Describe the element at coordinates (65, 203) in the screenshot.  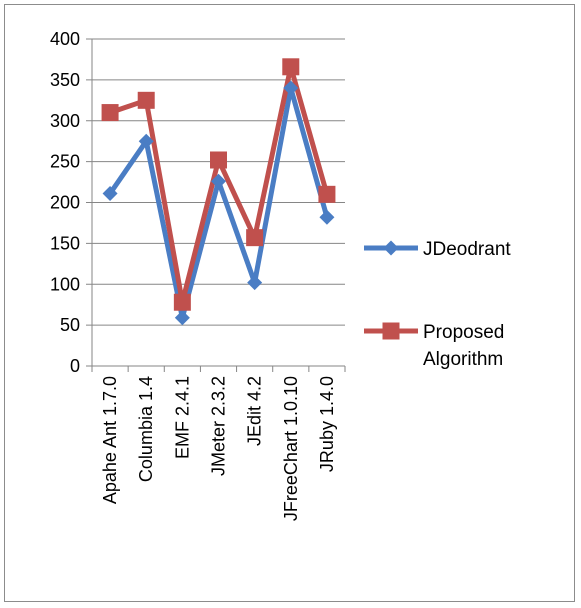
I see `y-tick-label: 200` at that location.